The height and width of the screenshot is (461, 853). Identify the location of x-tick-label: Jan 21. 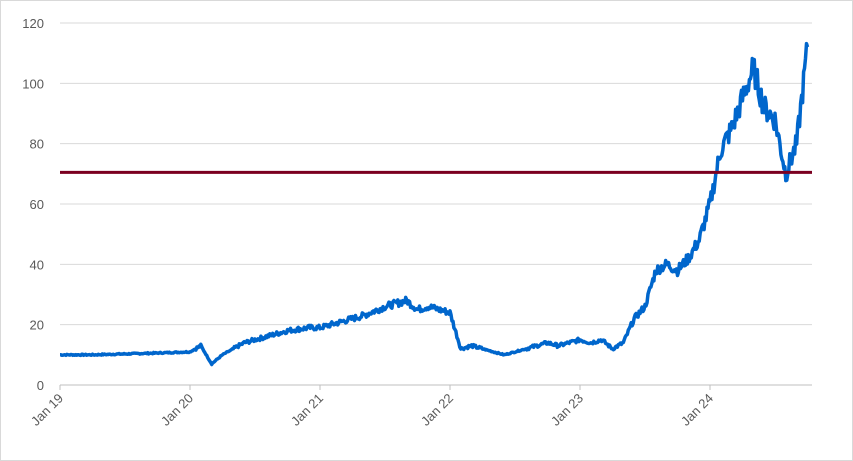
(307, 410).